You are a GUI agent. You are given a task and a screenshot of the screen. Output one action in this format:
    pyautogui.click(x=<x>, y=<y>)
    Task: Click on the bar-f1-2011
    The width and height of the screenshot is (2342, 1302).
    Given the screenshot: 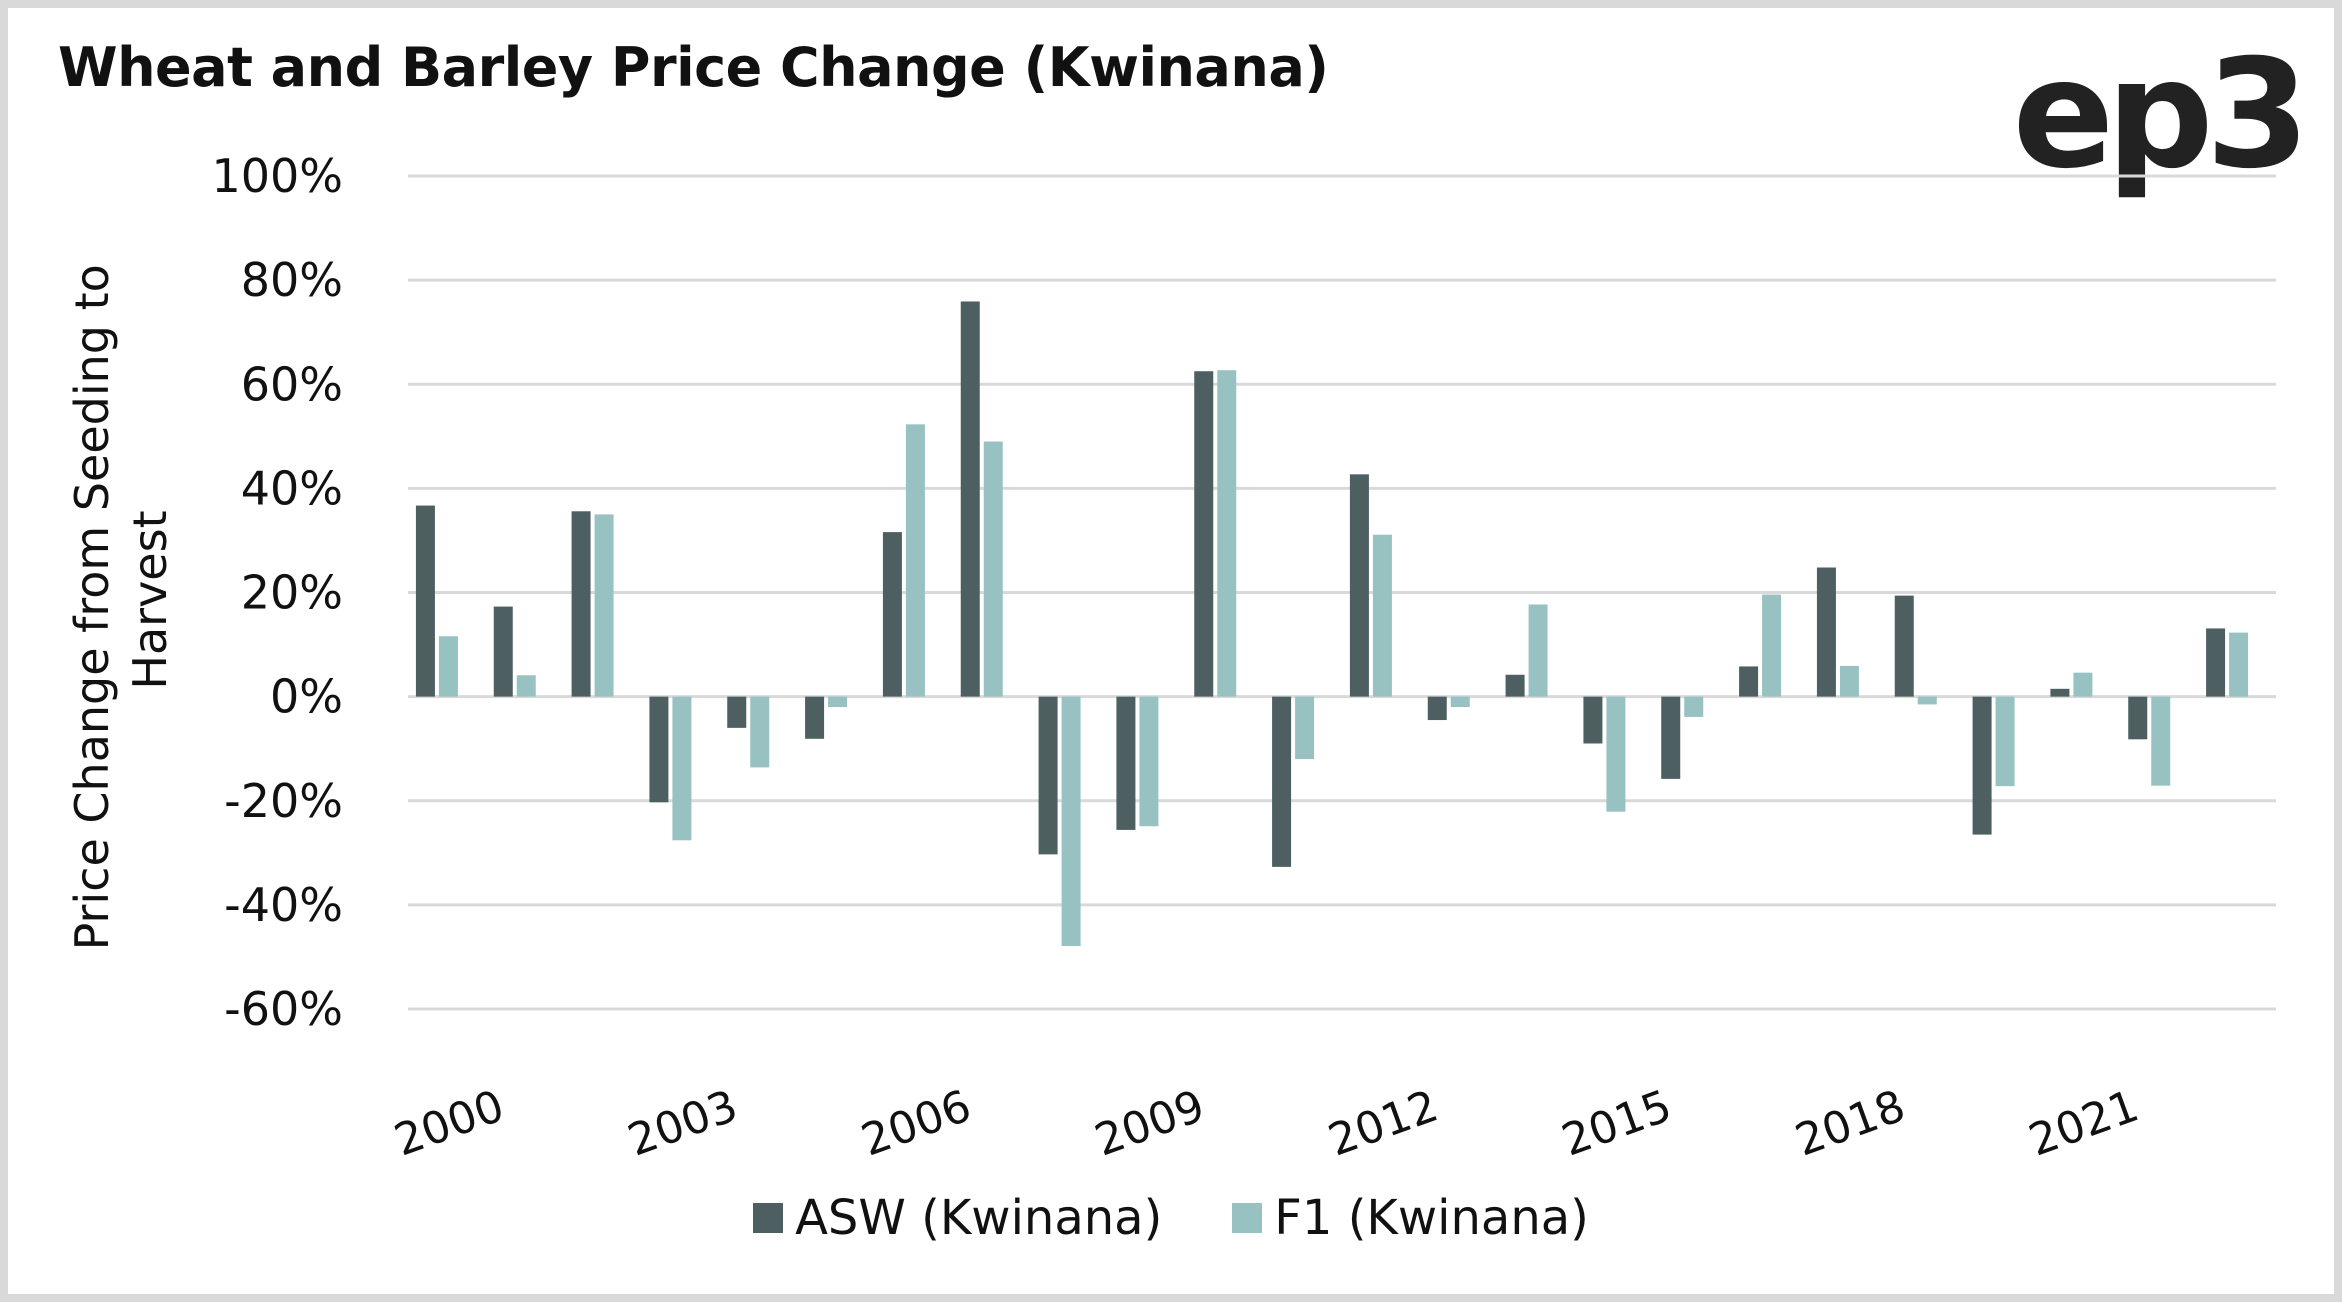 What is the action you would take?
    pyautogui.click(x=1305, y=728)
    